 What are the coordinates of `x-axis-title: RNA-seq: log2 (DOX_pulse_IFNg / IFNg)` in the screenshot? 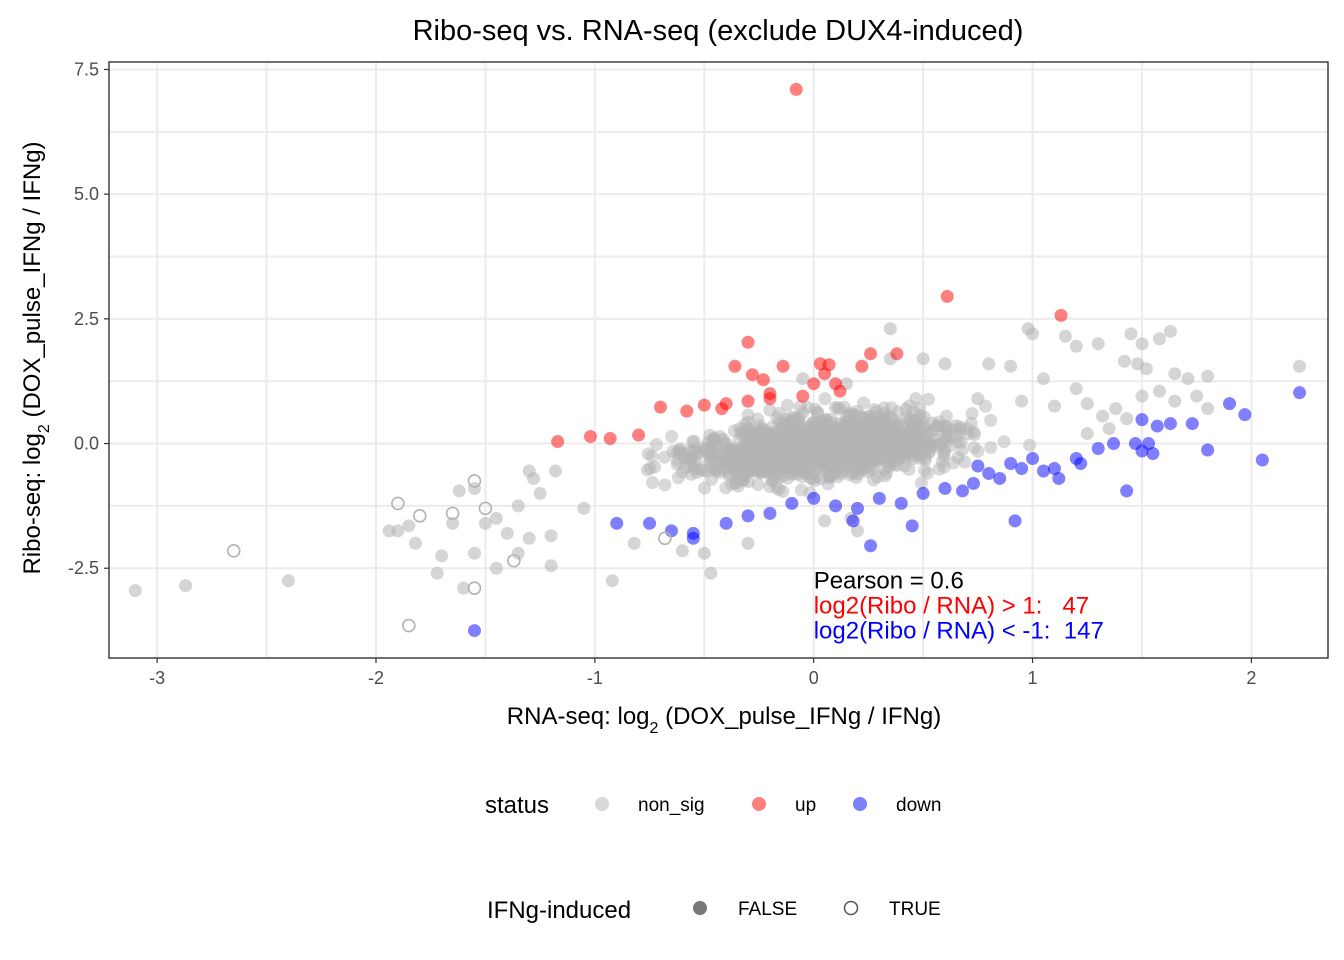 It's located at (724, 720).